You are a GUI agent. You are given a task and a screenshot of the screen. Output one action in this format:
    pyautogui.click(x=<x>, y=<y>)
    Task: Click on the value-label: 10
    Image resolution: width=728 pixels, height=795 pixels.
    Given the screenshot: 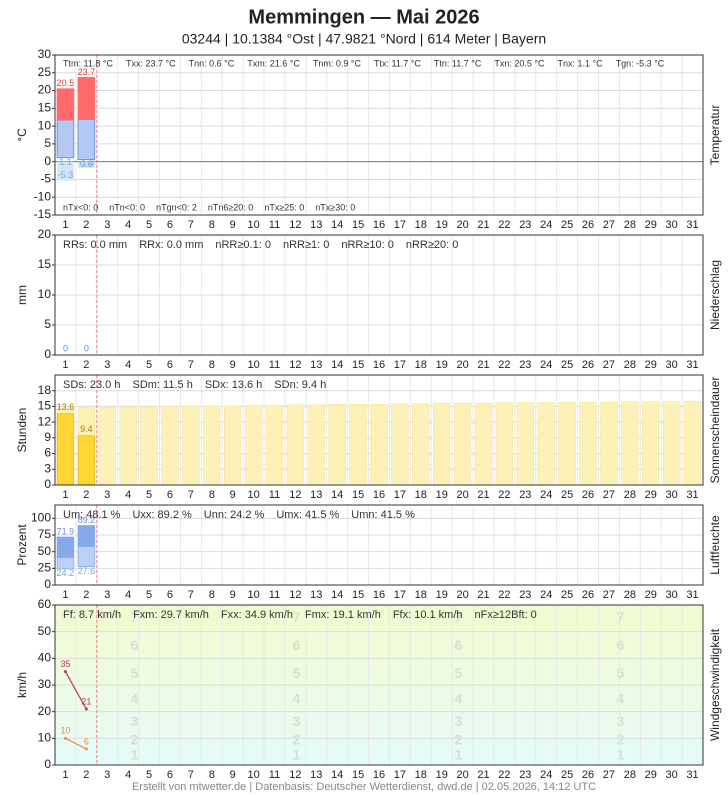 What is the action you would take?
    pyautogui.click(x=65, y=731)
    